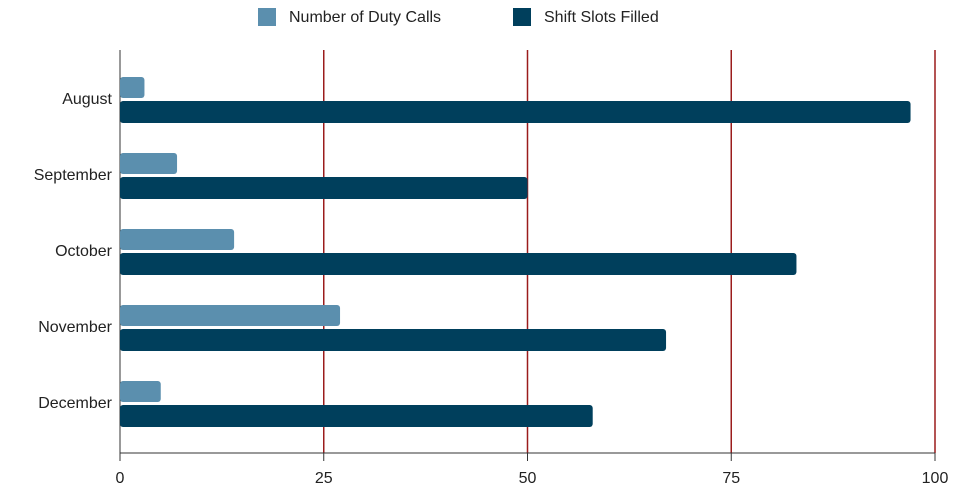 Image resolution: width=958 pixels, height=495 pixels. What do you see at coordinates (120, 478) in the screenshot?
I see `x-tick-label: 0` at bounding box center [120, 478].